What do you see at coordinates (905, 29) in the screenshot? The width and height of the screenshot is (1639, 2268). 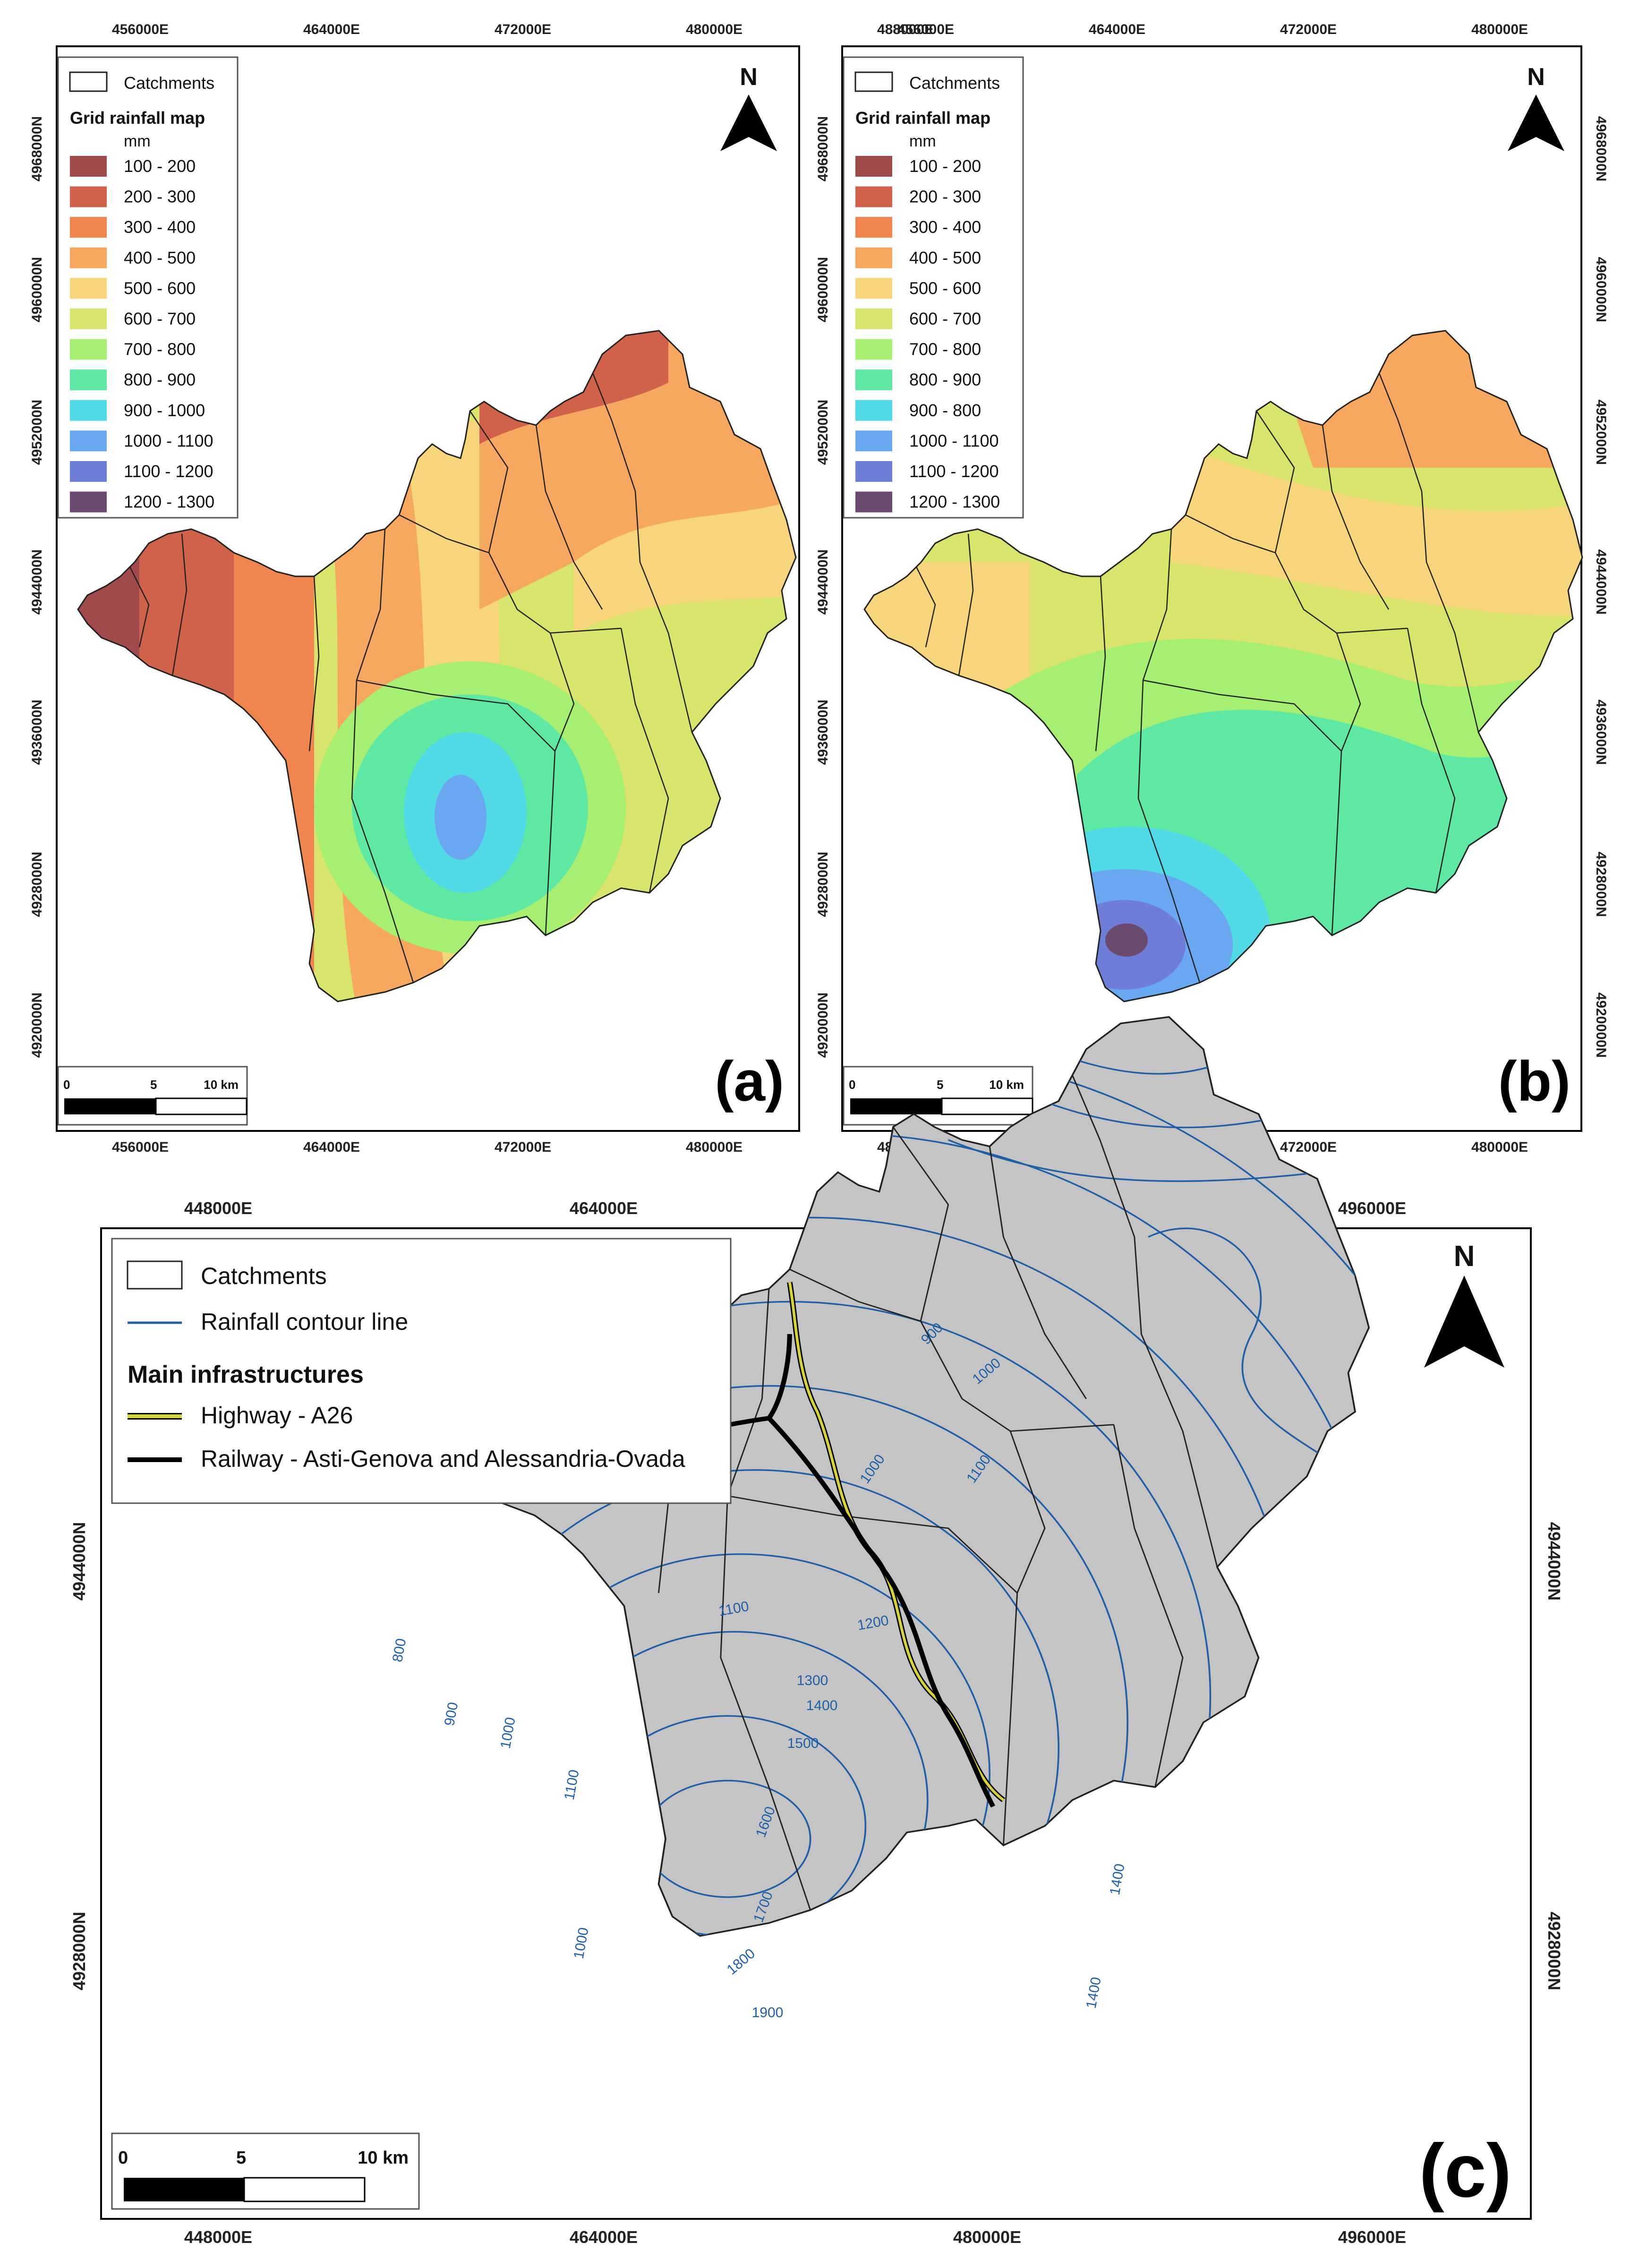 I see `x-tick-label: 488000E` at bounding box center [905, 29].